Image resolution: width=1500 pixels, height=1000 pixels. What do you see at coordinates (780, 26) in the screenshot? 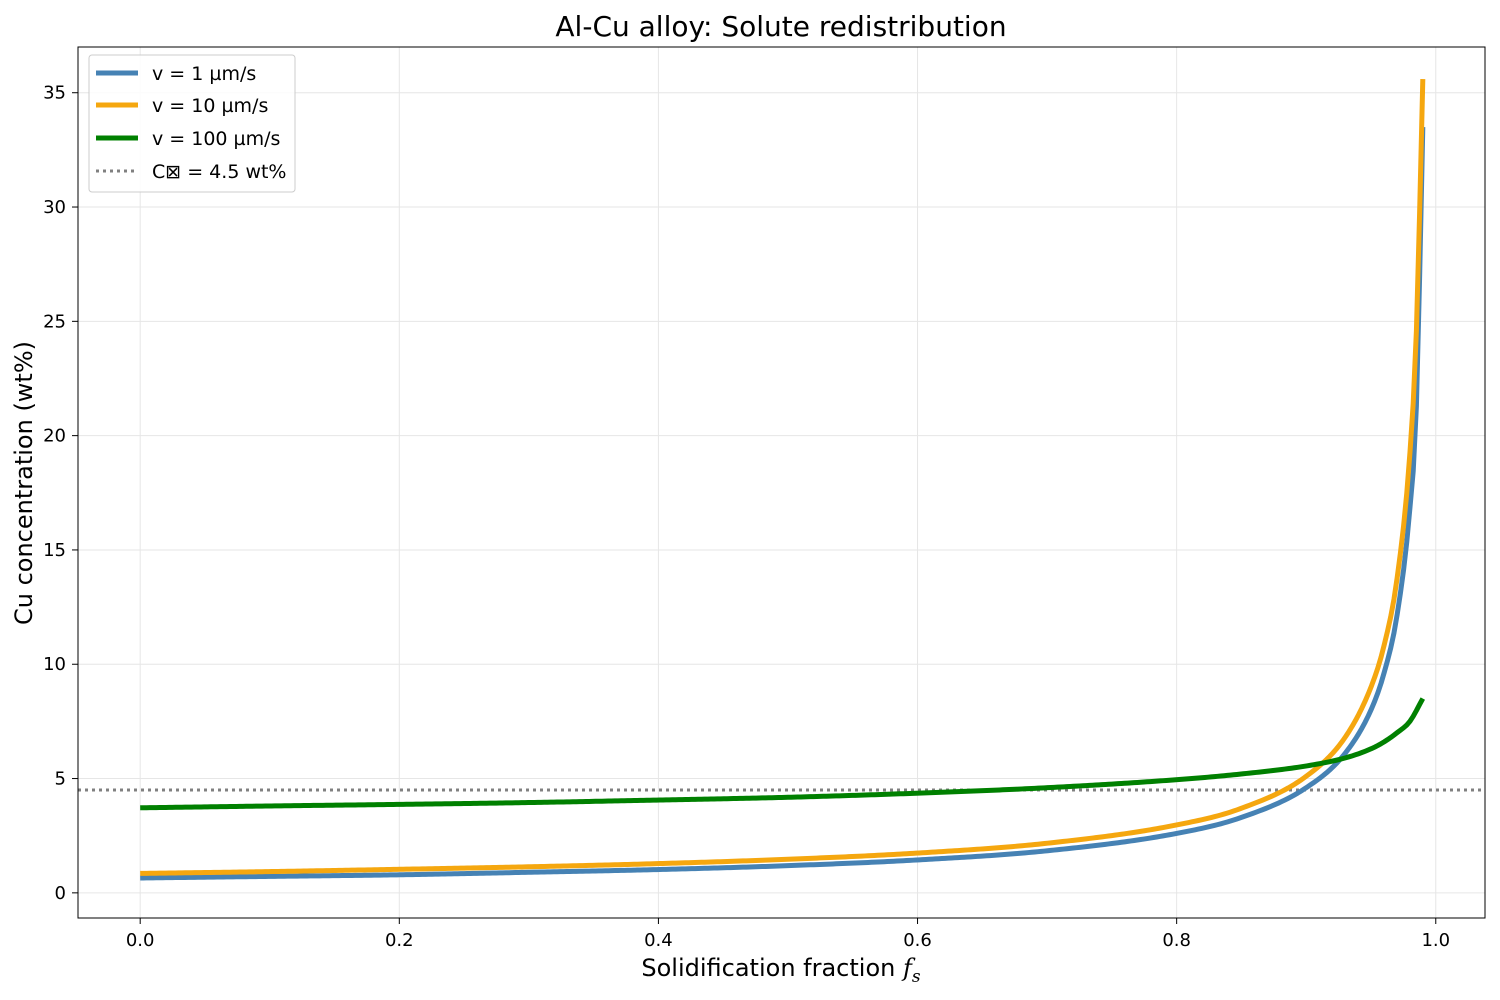
I see `chart-title: Al-Cu alloy: Solute redistribution` at bounding box center [780, 26].